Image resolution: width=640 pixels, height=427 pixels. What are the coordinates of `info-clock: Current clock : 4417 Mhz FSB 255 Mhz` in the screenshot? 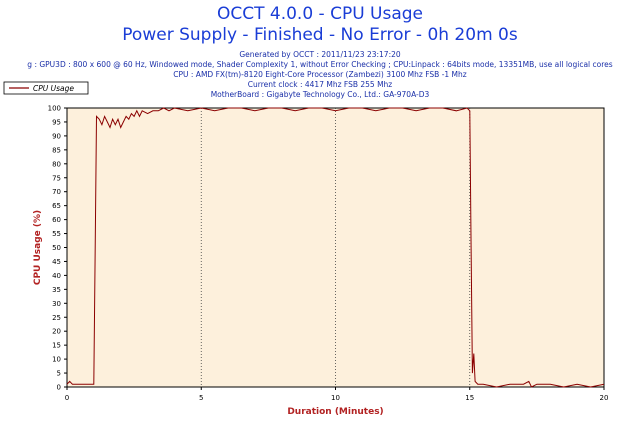 It's located at (320, 84).